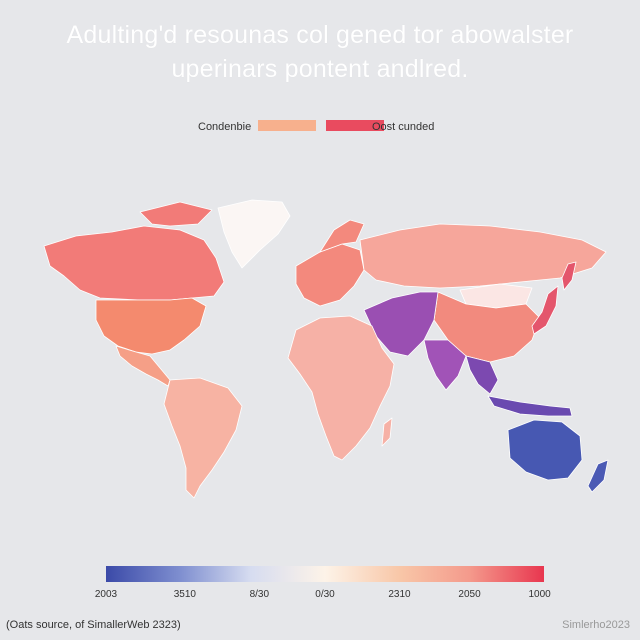 Image resolution: width=640 pixels, height=640 pixels. Describe the element at coordinates (399, 594) in the screenshot. I see `color-scale-tick: 2310` at that location.